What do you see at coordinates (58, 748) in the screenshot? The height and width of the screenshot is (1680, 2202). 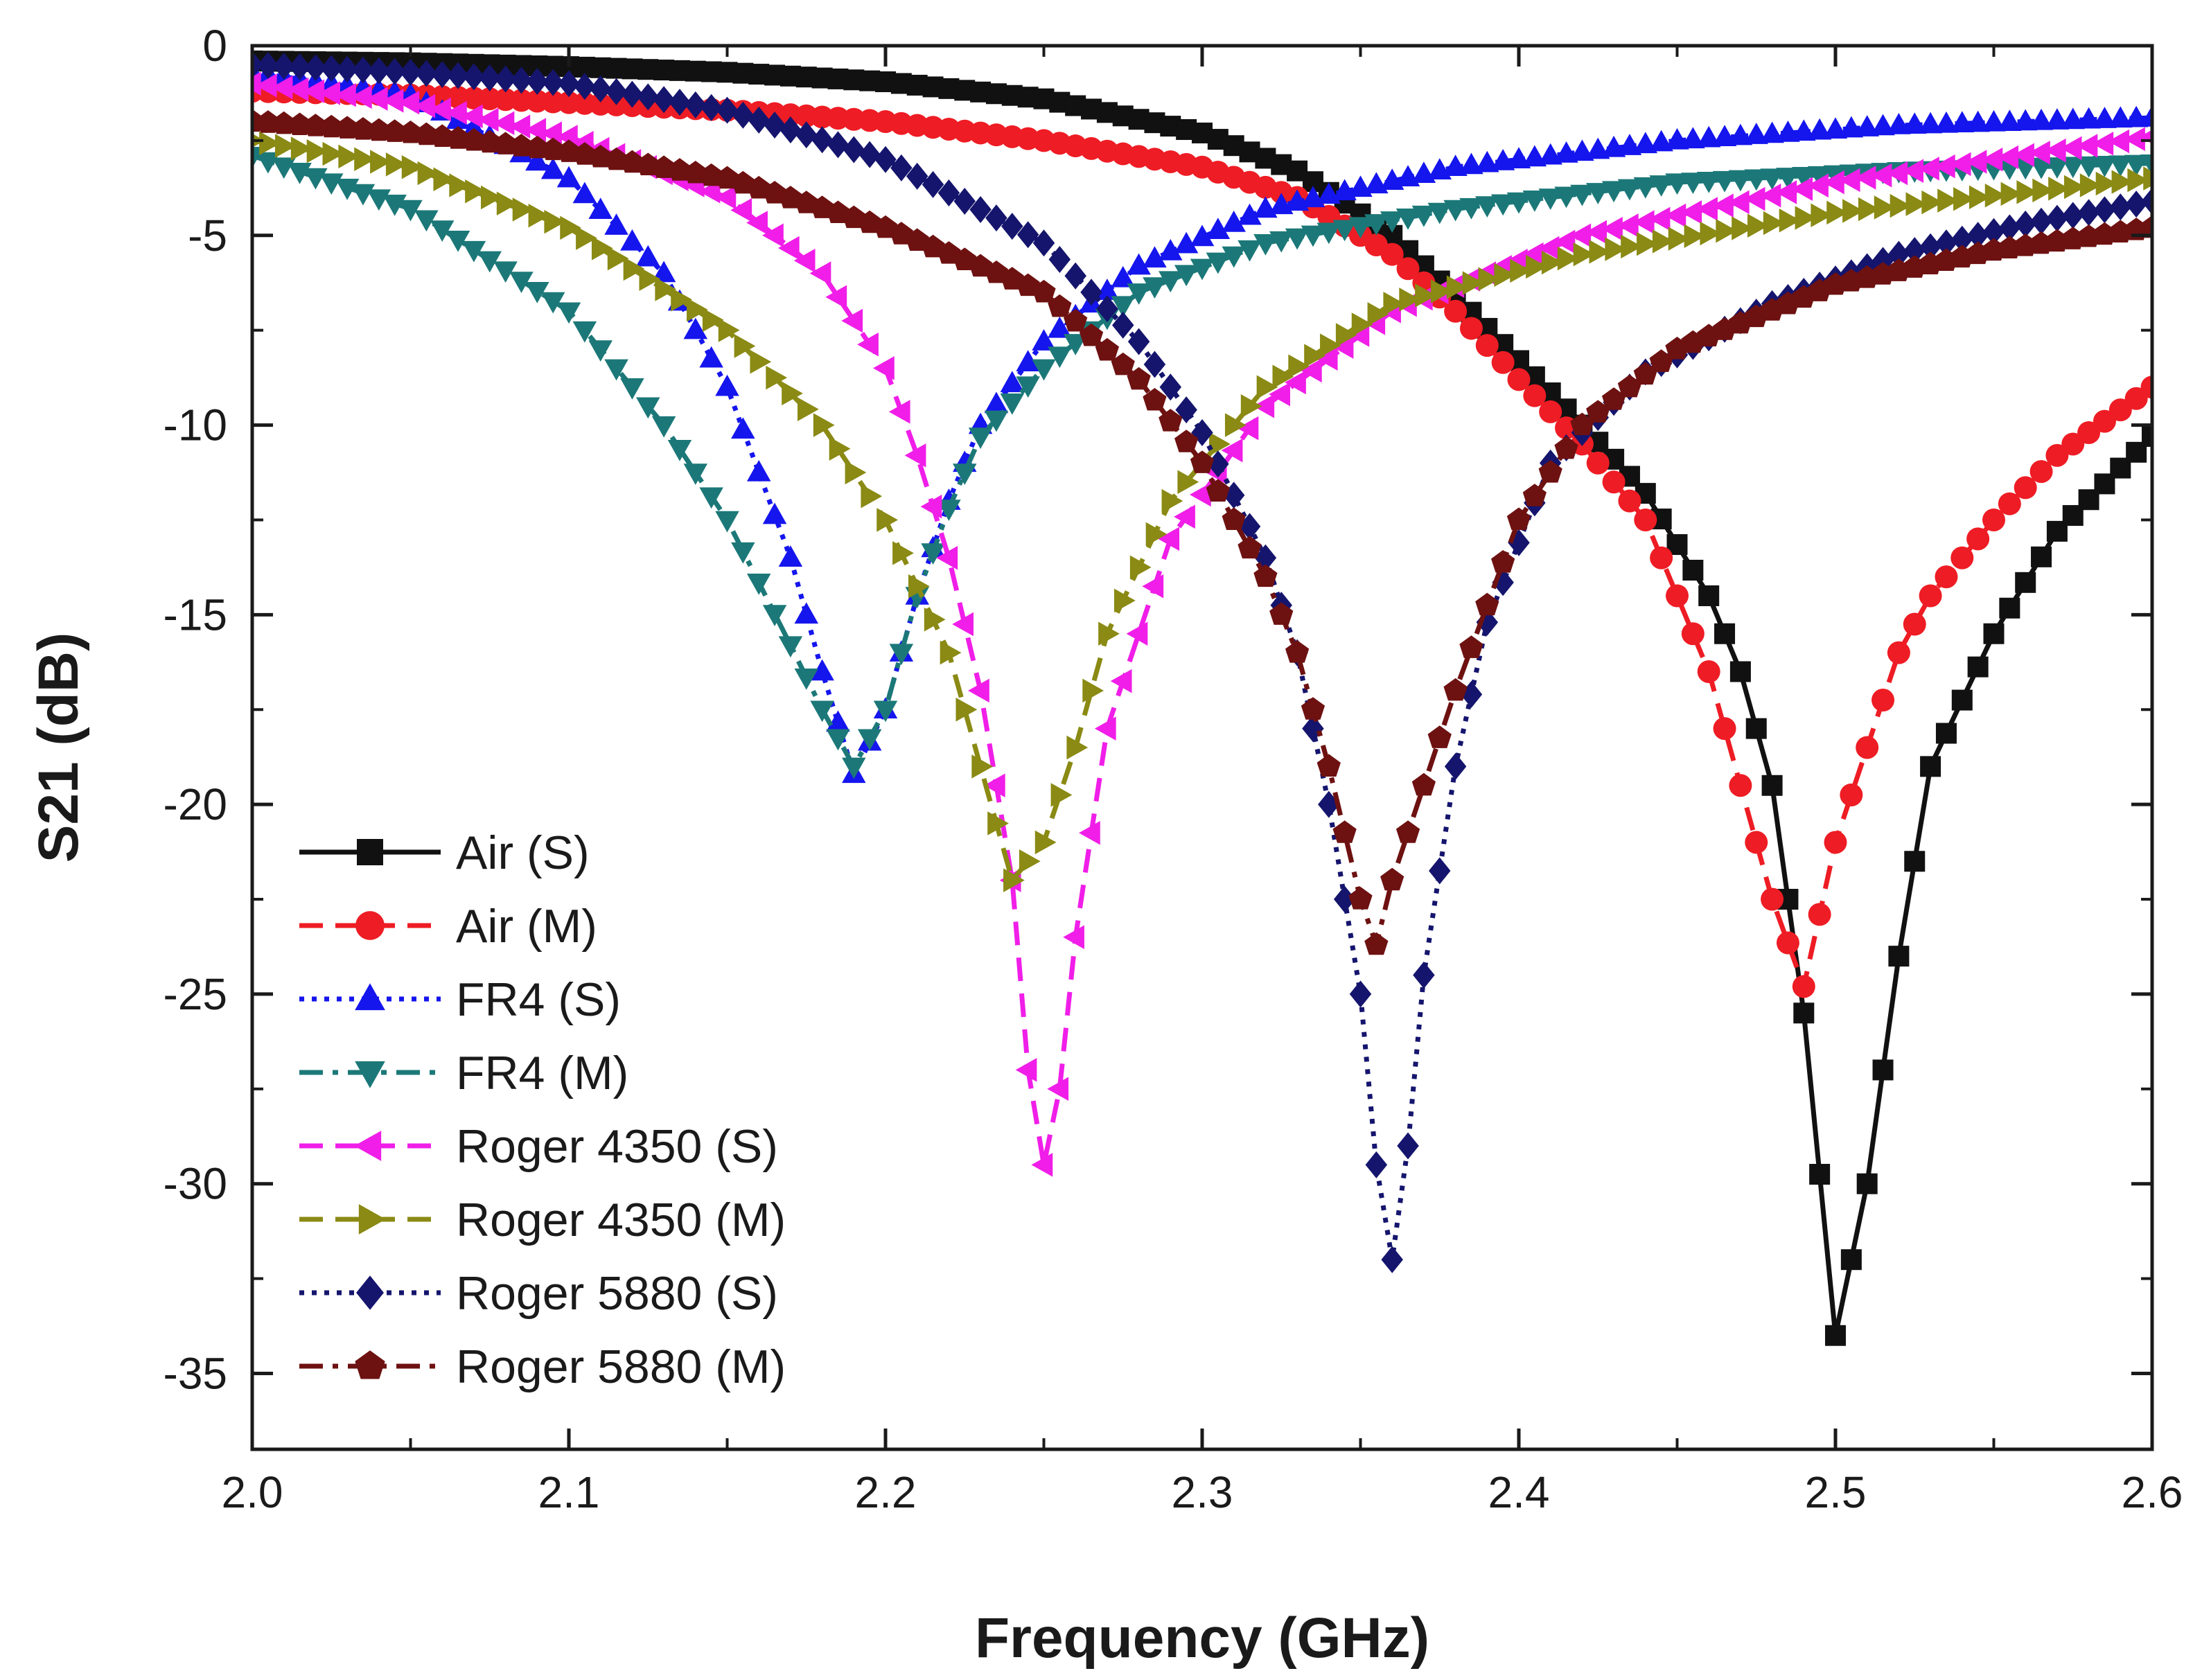 I see `y-axis-title: S21 (dB)` at bounding box center [58, 748].